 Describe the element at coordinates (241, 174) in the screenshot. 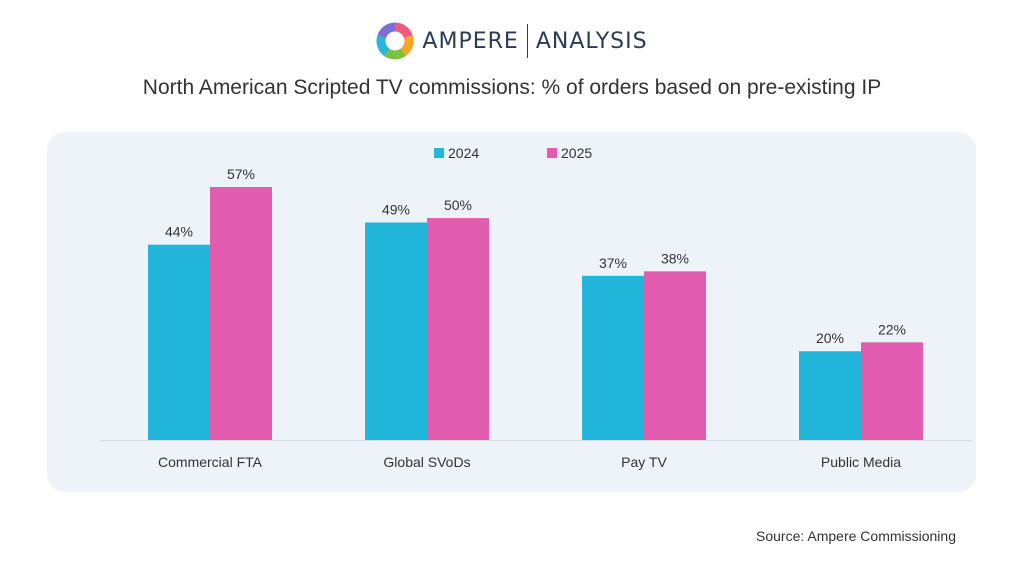

I see `data-label: 57%` at that location.